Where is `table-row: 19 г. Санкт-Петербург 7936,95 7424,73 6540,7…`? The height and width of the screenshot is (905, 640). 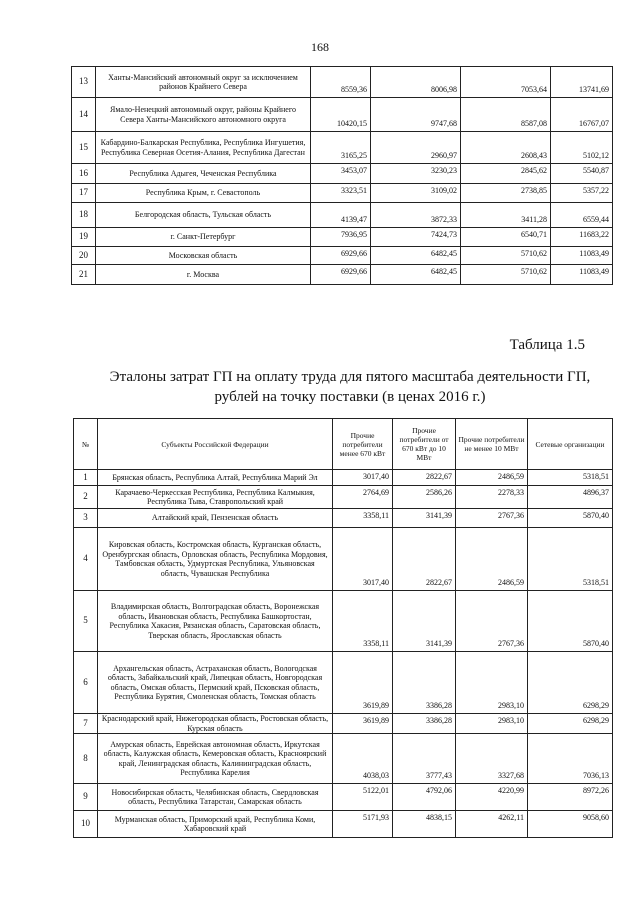 table-row: 19 г. Санкт-Петербург 7936,95 7424,73 6540,7… is located at coordinates (342, 237).